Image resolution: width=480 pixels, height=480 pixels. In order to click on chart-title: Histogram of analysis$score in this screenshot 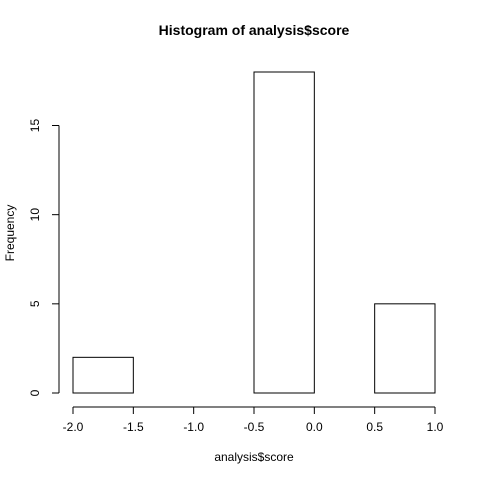, I will do `click(254, 30)`.